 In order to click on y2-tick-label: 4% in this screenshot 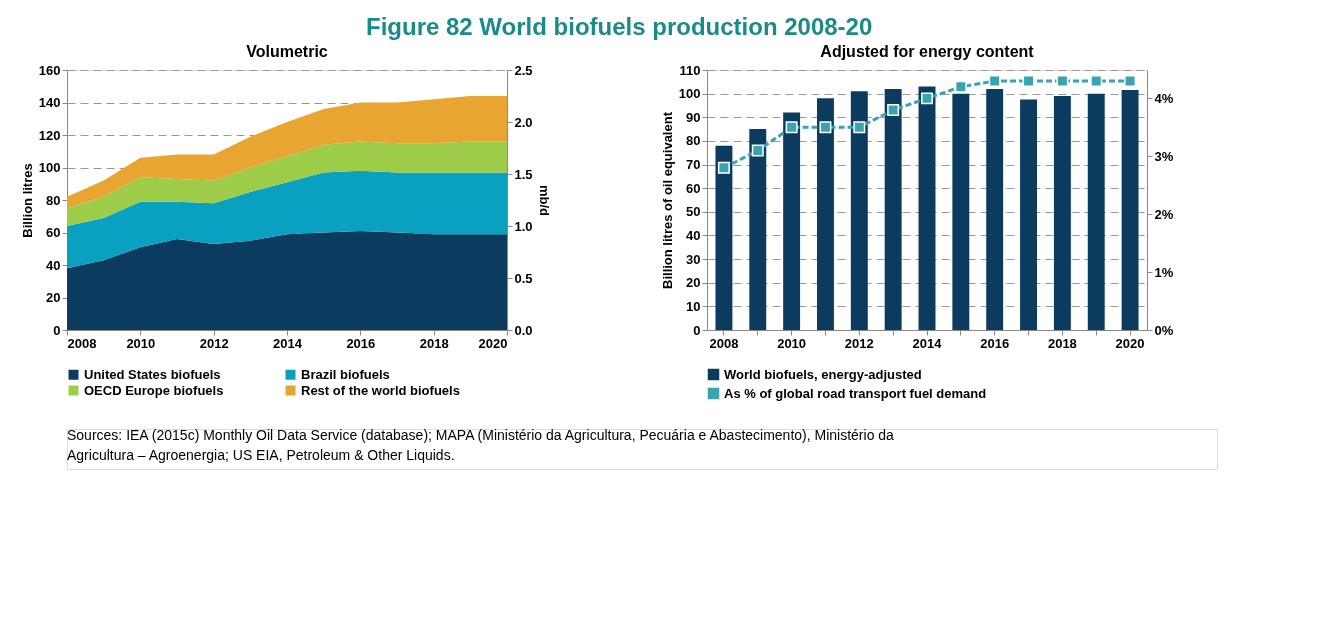, I will do `click(1164, 98)`.